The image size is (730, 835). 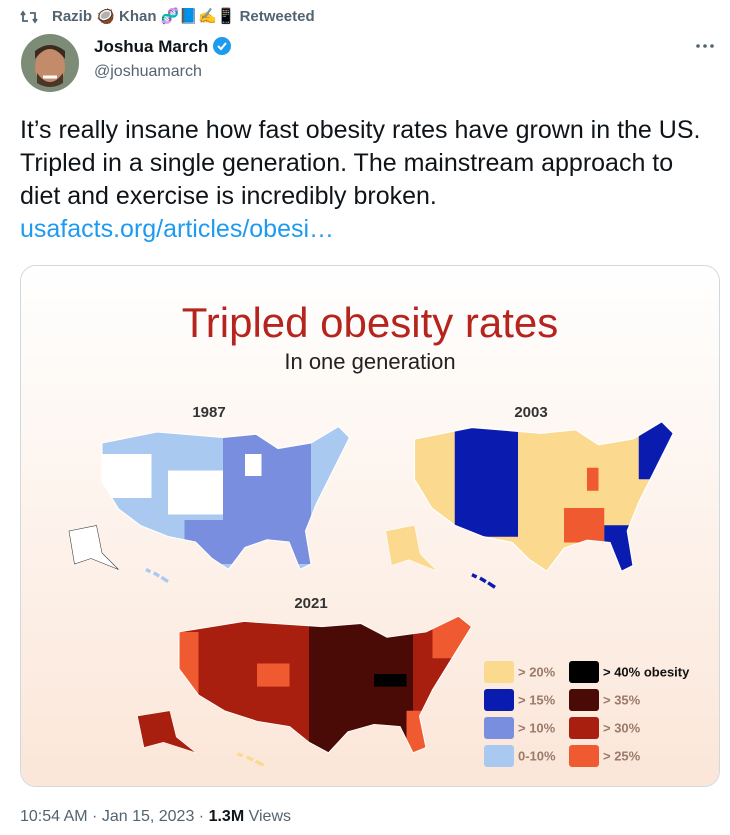 What do you see at coordinates (29, 17) in the screenshot?
I see `retweet-icon` at bounding box center [29, 17].